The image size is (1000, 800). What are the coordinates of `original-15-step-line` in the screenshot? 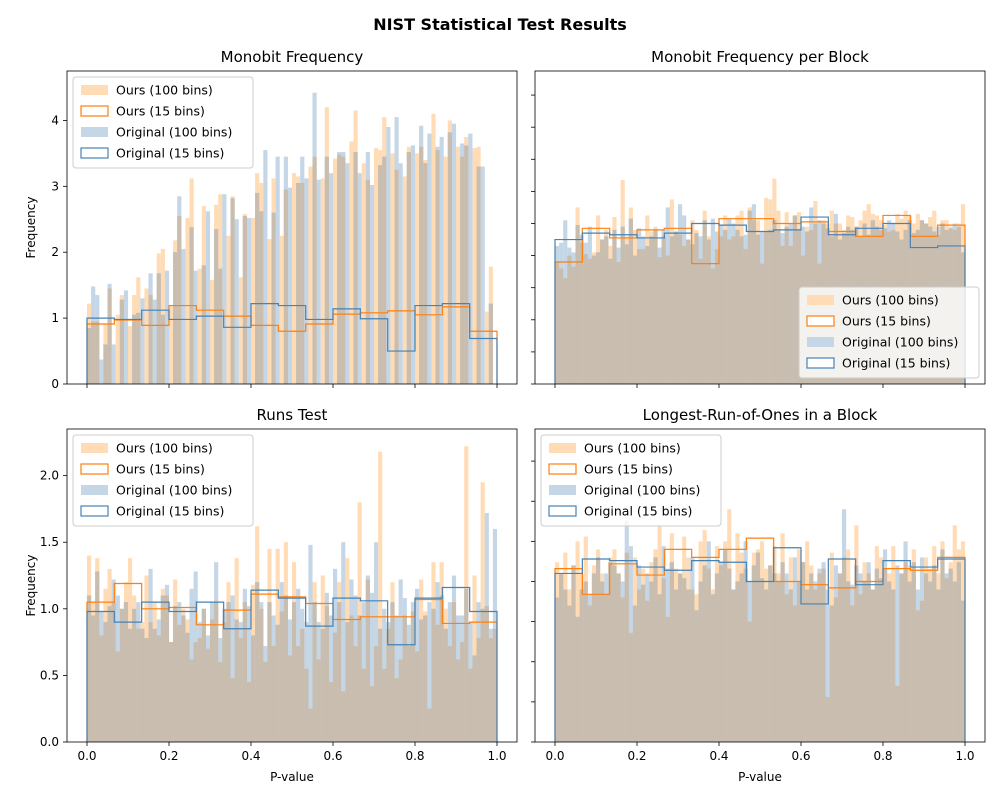 It's located at (760, 644).